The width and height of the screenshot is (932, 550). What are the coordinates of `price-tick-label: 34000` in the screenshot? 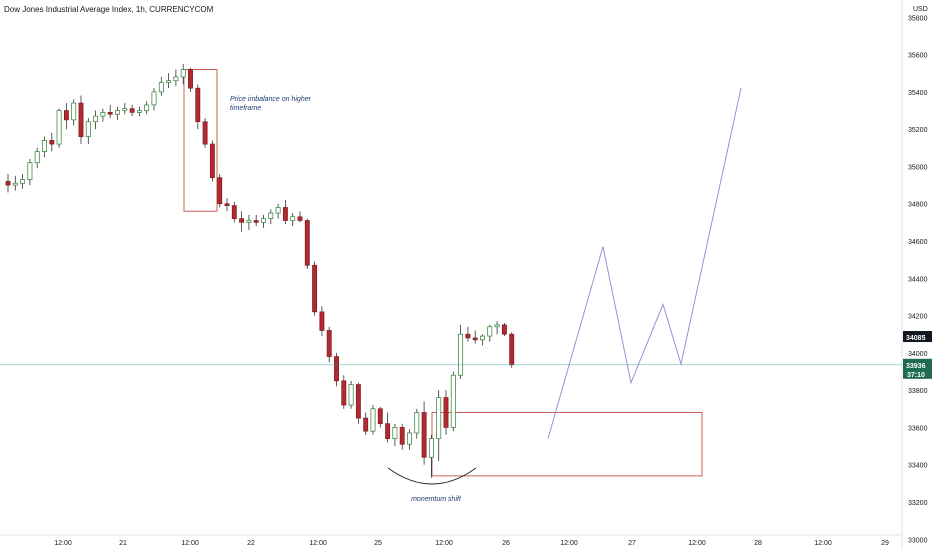 It's located at (918, 354).